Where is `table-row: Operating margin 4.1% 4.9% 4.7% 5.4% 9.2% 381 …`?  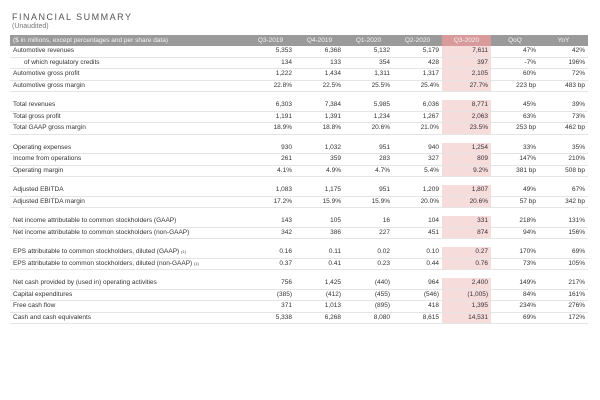 table-row: Operating margin 4.1% 4.9% 4.7% 5.4% 9.2% 381 … is located at coordinates (299, 171).